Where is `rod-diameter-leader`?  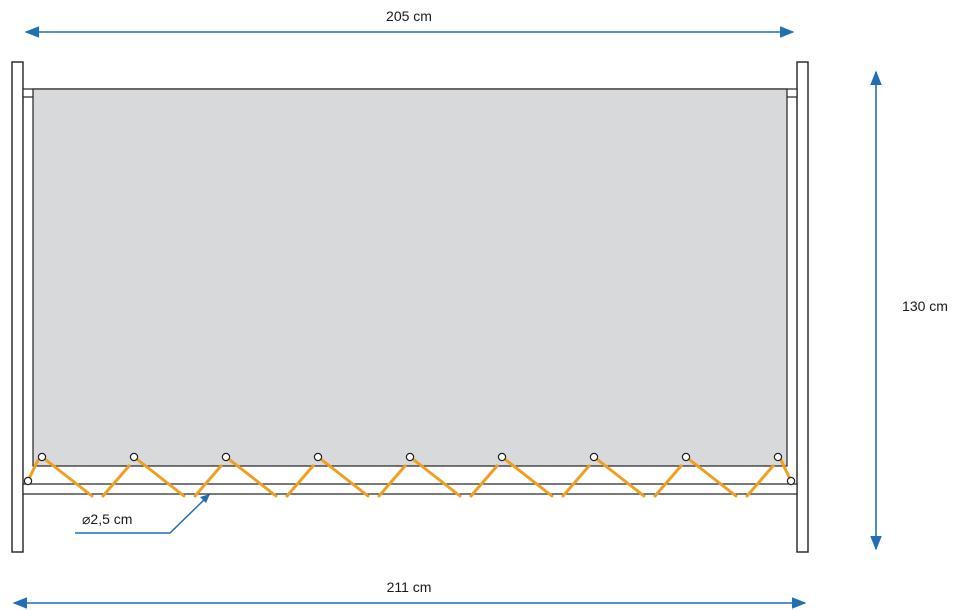 rod-diameter-leader is located at coordinates (142, 514).